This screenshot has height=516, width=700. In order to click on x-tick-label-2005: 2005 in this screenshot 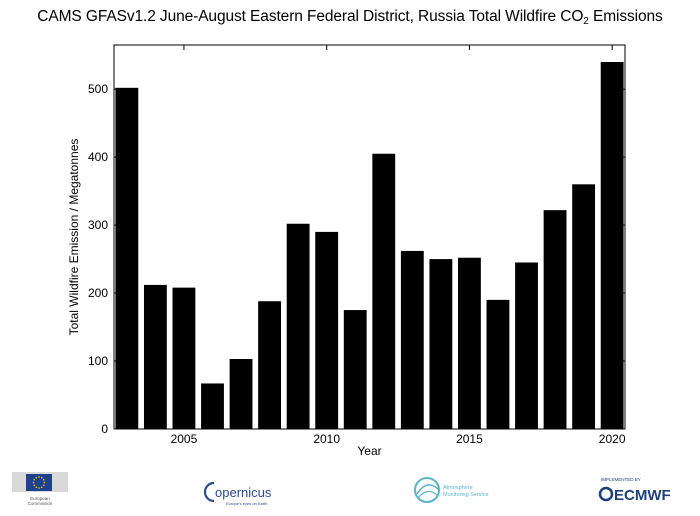, I will do `click(184, 439)`.